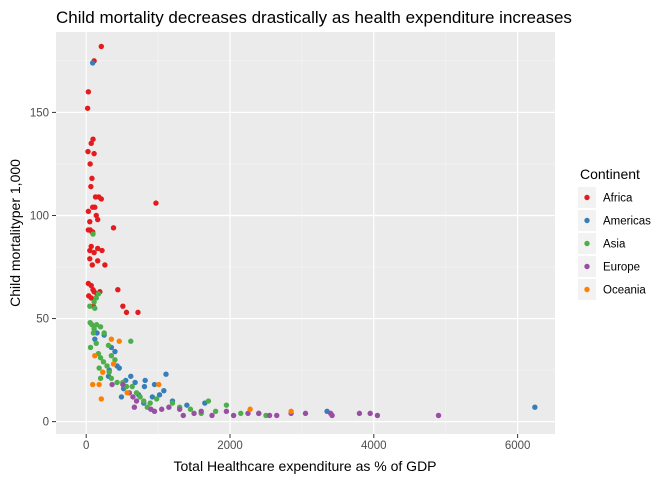 Image resolution: width=672 pixels, height=480 pixels. What do you see at coordinates (304, 466) in the screenshot?
I see `x-axis-title: Total Healthcare expenditure as % of GDP` at bounding box center [304, 466].